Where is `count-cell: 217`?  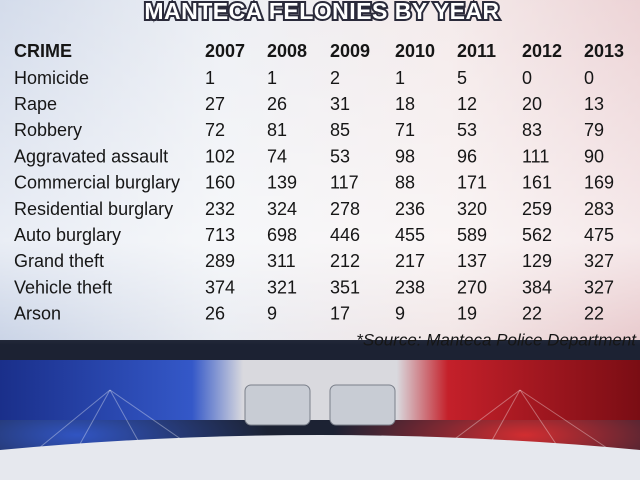
count-cell: 217 is located at coordinates (410, 261).